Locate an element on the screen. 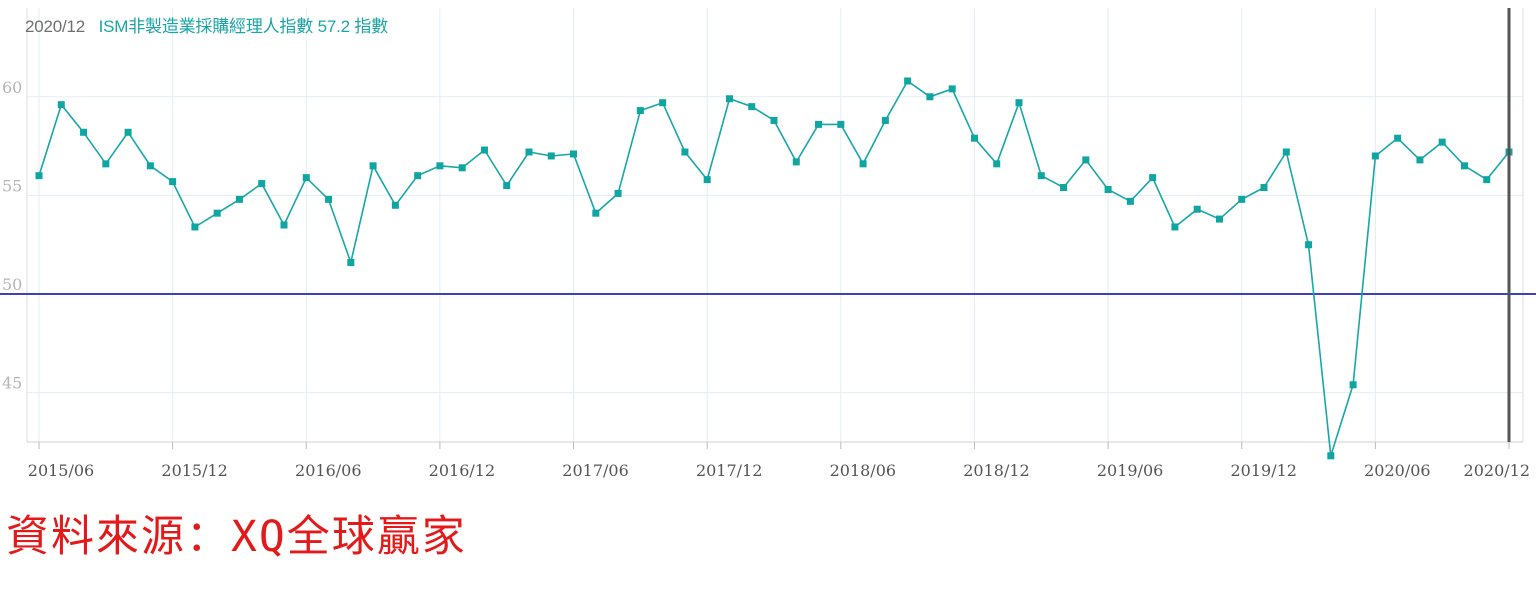 This screenshot has height=589, width=1536. y-tick-label: 45 is located at coordinates (12, 383).